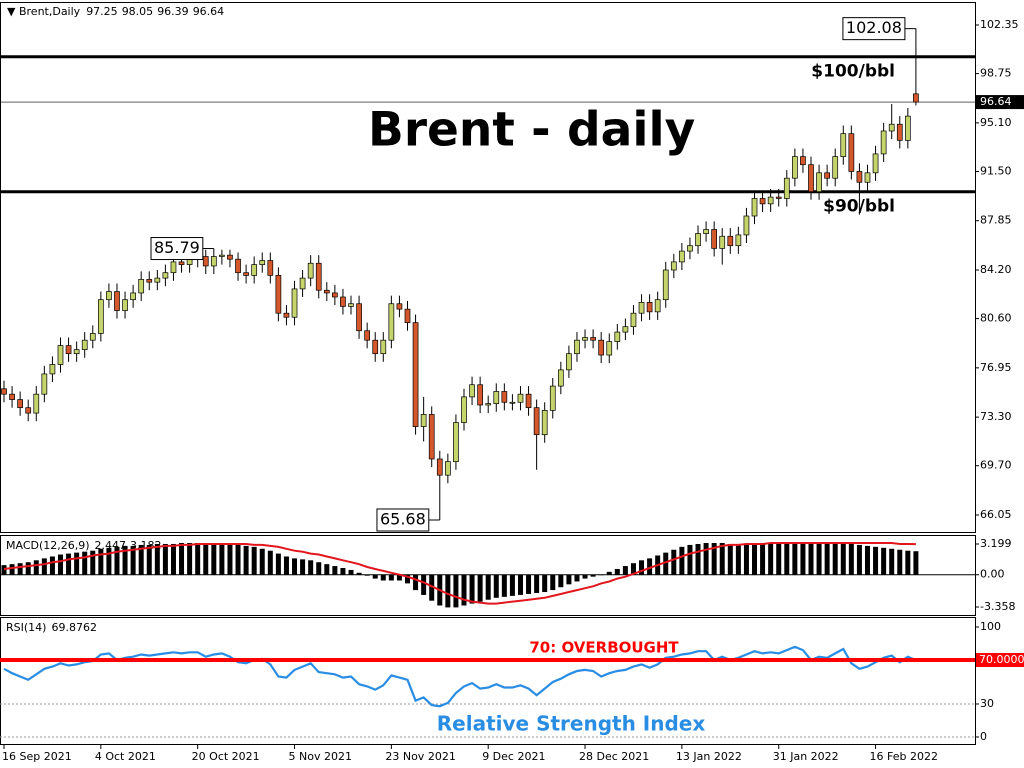 This screenshot has width=1024, height=768. Describe the element at coordinates (51, 627) in the screenshot. I see `rsi-header: RSI(14) 69.8762` at that location.